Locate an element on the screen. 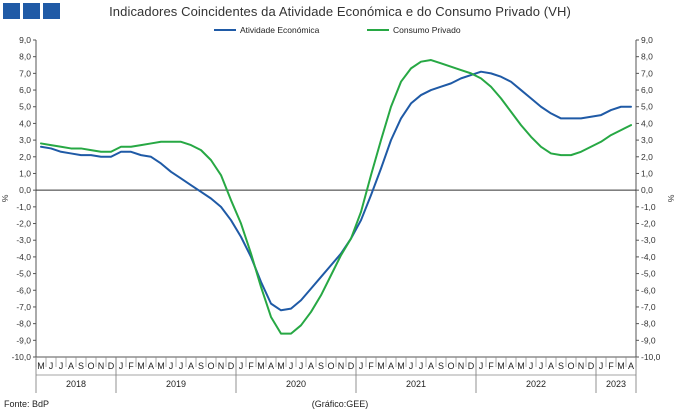 This screenshot has width=680, height=415. y-tick-label-right: 2,0 is located at coordinates (647, 157).